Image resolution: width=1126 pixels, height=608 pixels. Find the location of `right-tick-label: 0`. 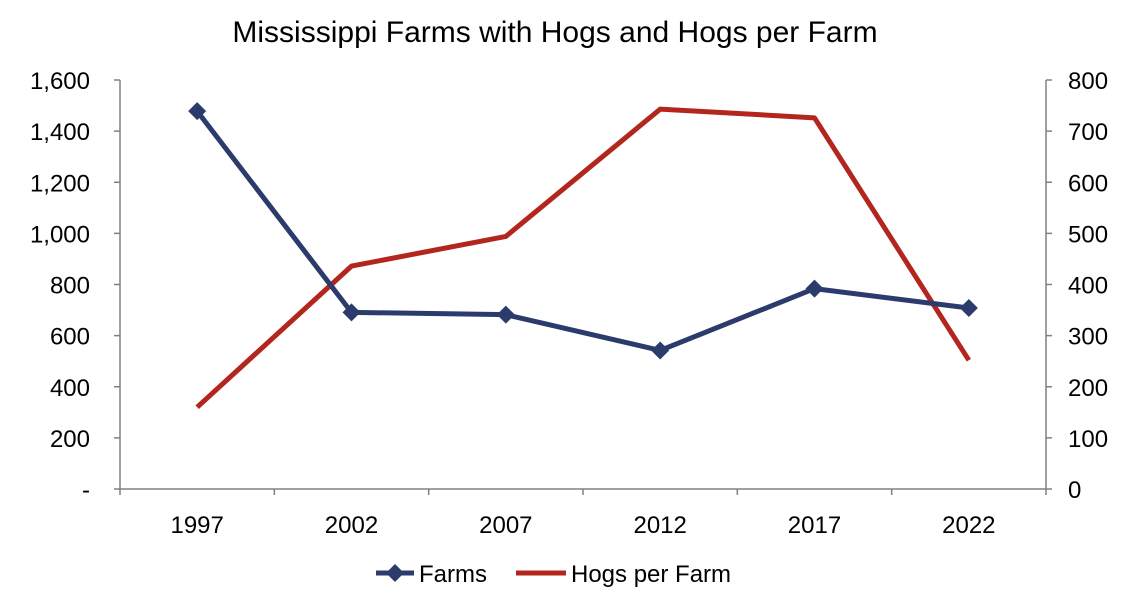

right-tick-label: 0 is located at coordinates (1074, 490).